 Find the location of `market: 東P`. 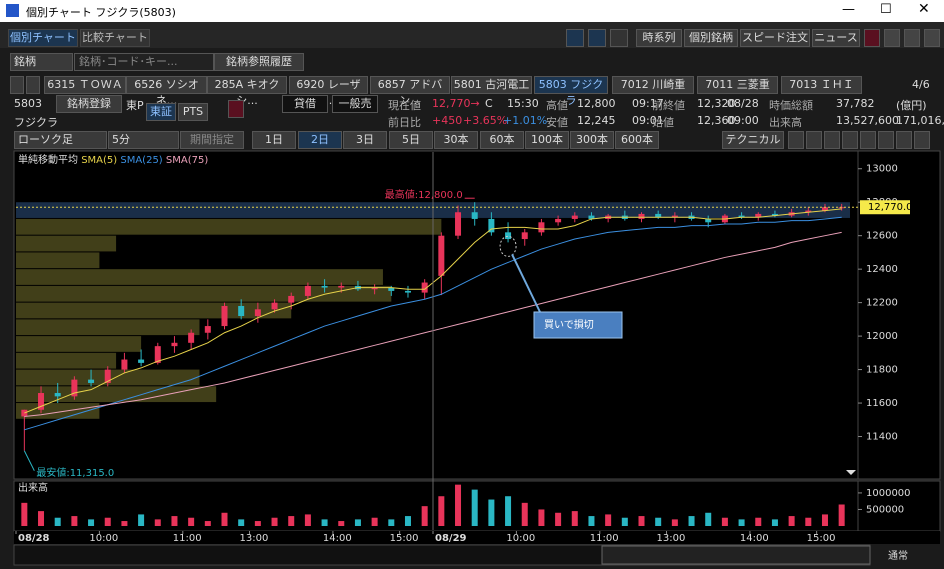

market: 東P is located at coordinates (135, 105).